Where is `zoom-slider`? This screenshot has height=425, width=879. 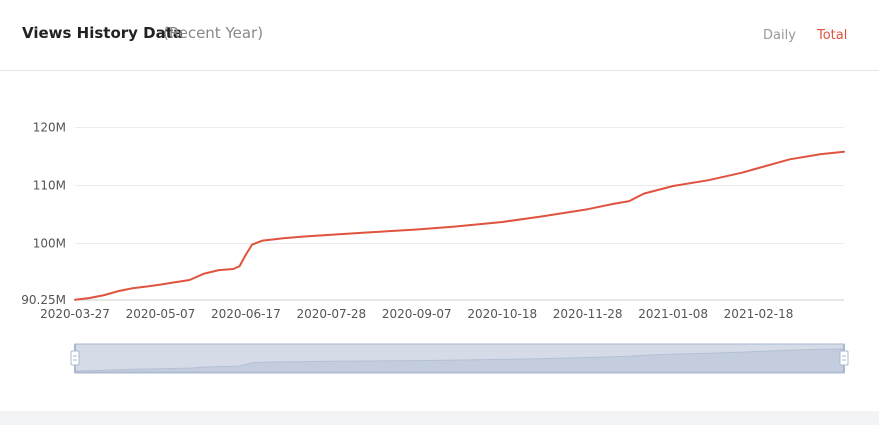 zoom-slider is located at coordinates (459, 358).